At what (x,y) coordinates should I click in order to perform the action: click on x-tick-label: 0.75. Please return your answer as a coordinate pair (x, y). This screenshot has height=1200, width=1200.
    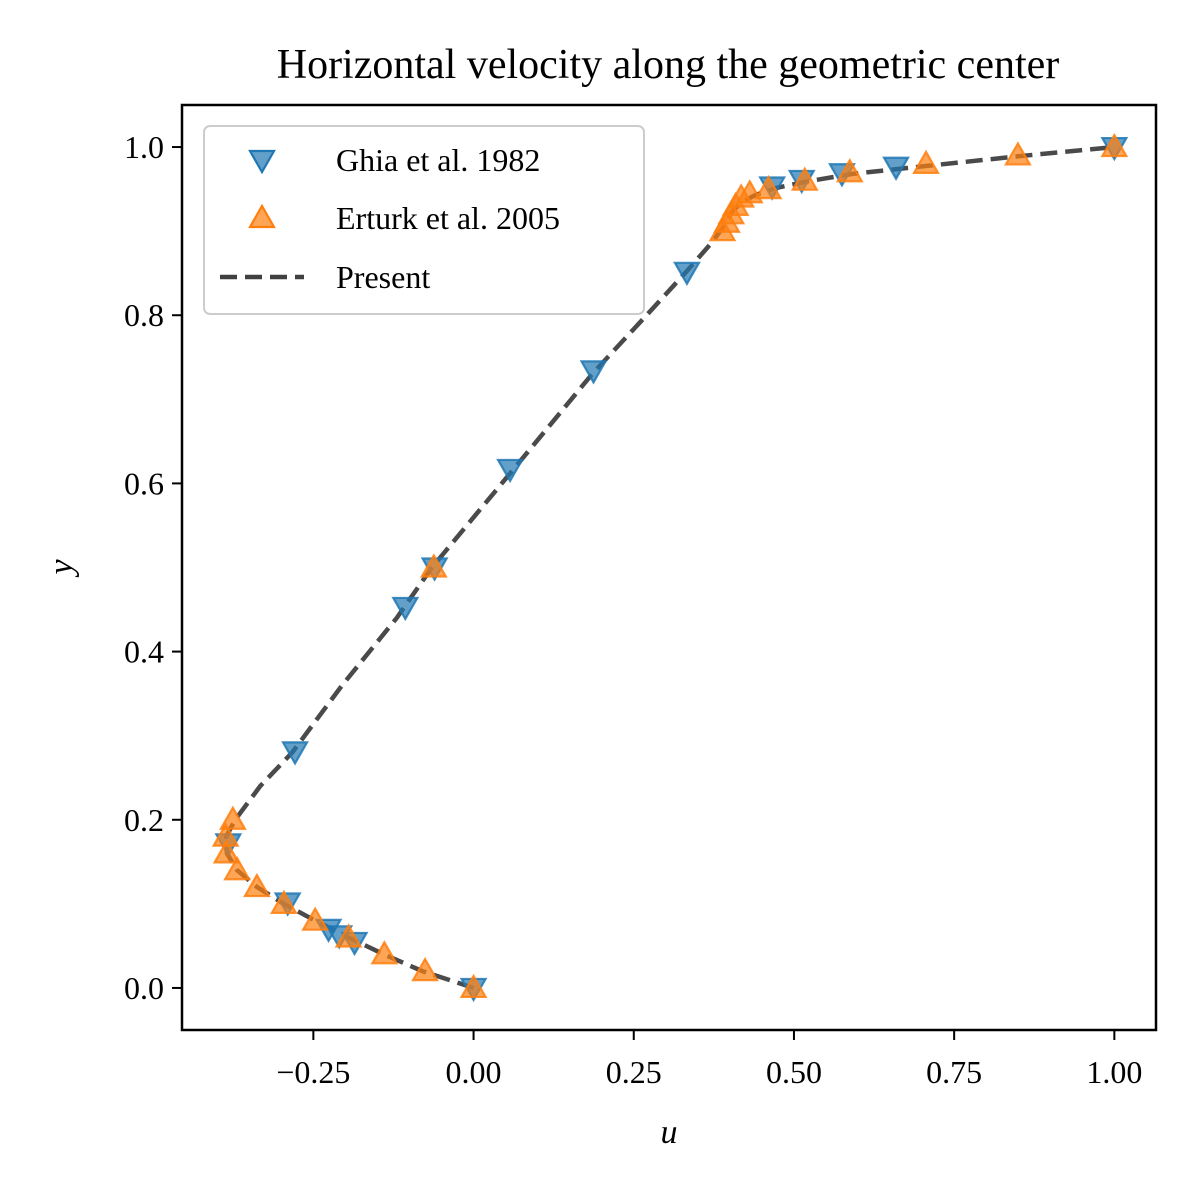
    Looking at the image, I should click on (954, 1072).